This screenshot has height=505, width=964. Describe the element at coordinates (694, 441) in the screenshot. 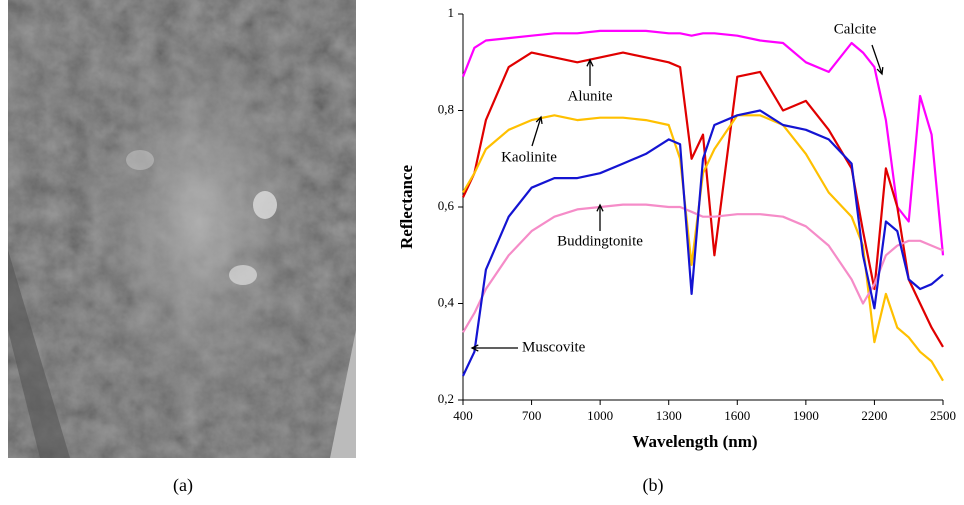

I see `x-axis-label: Wavelength (nm)` at that location.